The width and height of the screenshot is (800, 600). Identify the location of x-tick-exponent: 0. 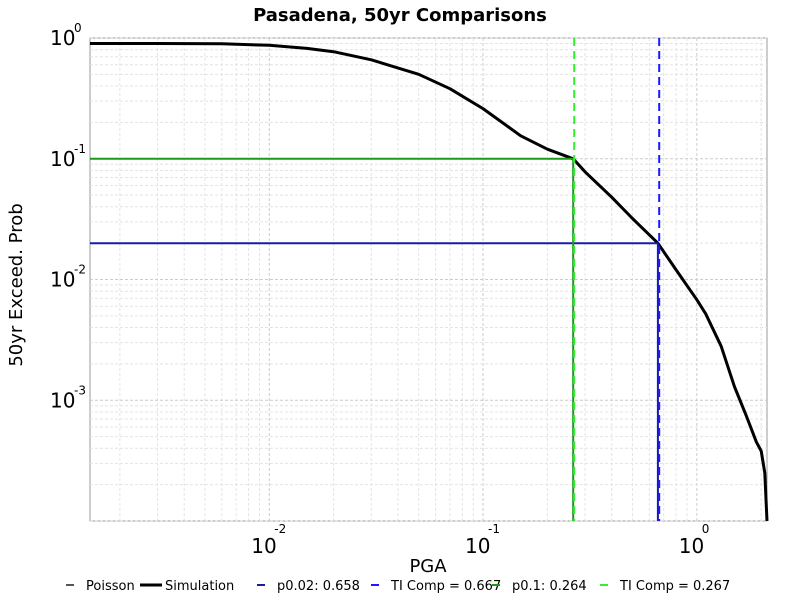
(706, 529).